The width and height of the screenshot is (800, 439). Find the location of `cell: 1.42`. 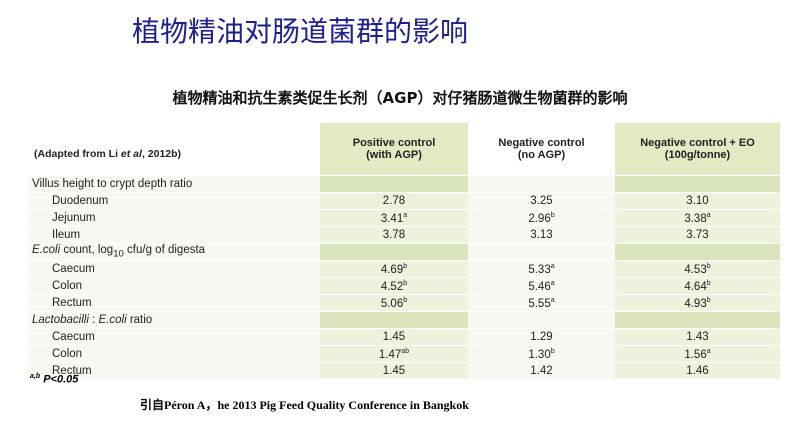

cell: 1.42 is located at coordinates (541, 371).